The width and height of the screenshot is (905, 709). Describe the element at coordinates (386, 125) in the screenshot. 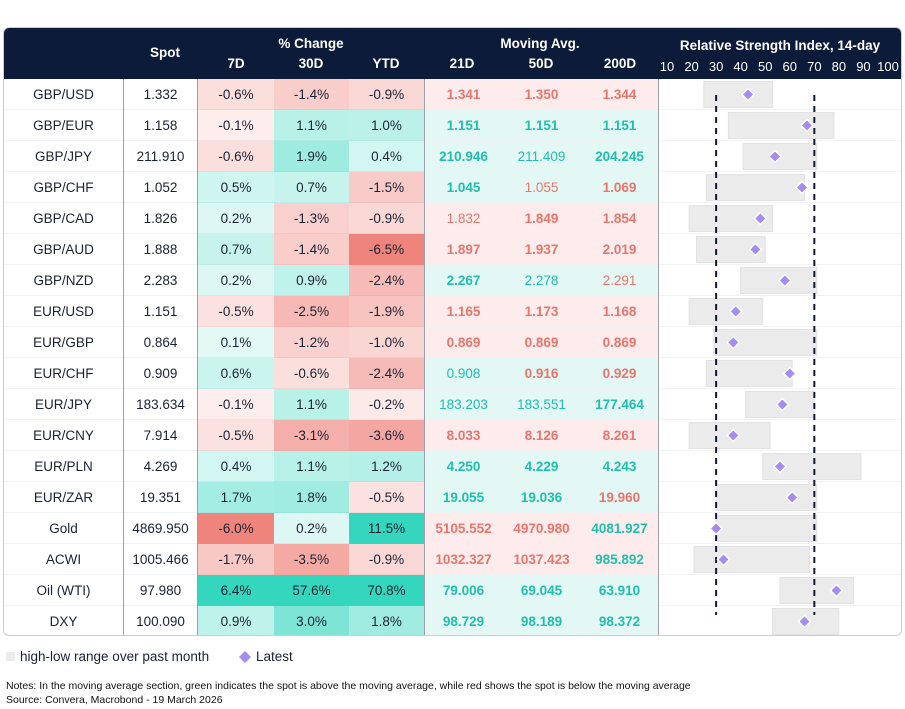

I see `cell-ytd: 1.0%` at that location.